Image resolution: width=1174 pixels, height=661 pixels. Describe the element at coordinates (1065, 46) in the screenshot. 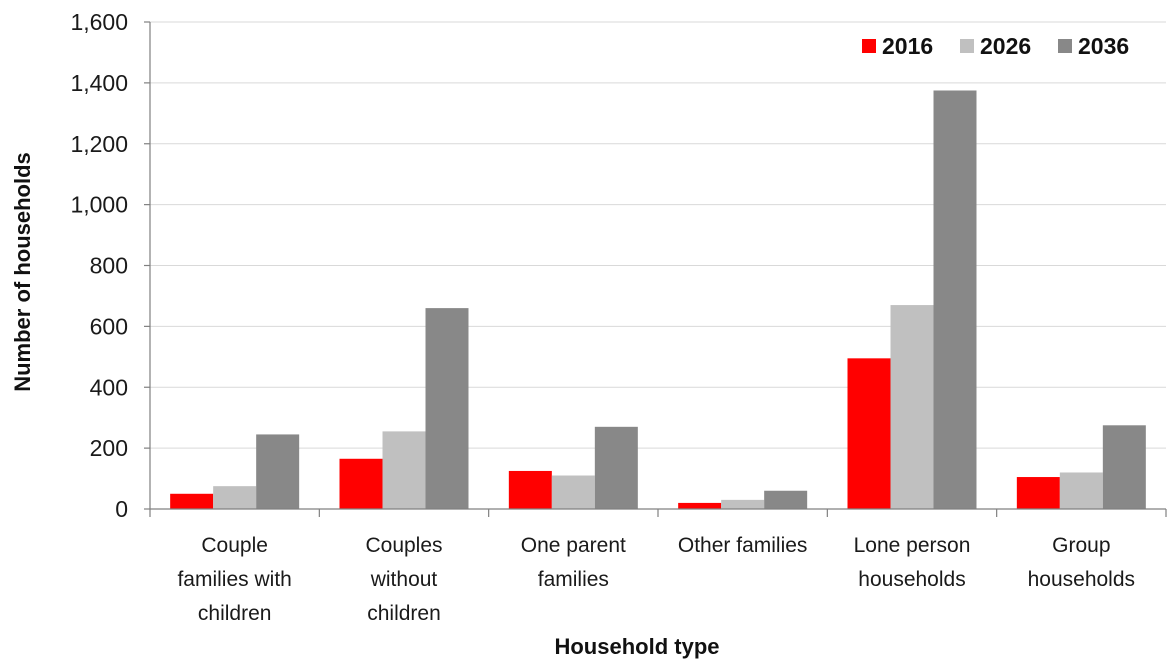

I see `legend-swatch-2036` at that location.